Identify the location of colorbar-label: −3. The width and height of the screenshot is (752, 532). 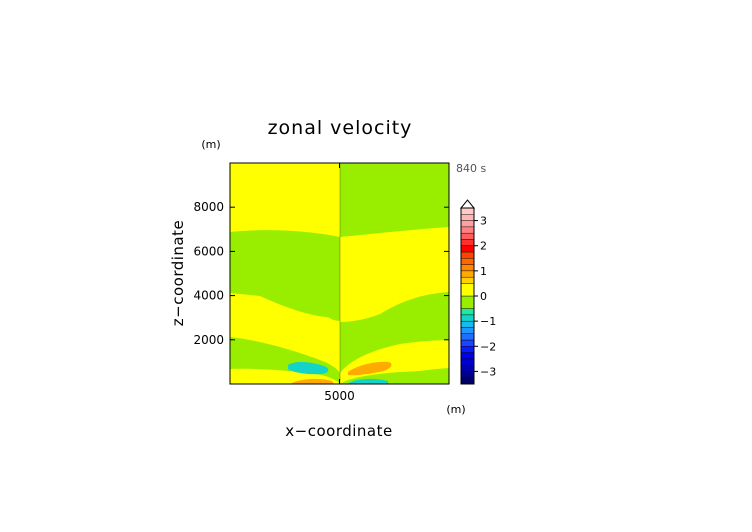
(488, 371).